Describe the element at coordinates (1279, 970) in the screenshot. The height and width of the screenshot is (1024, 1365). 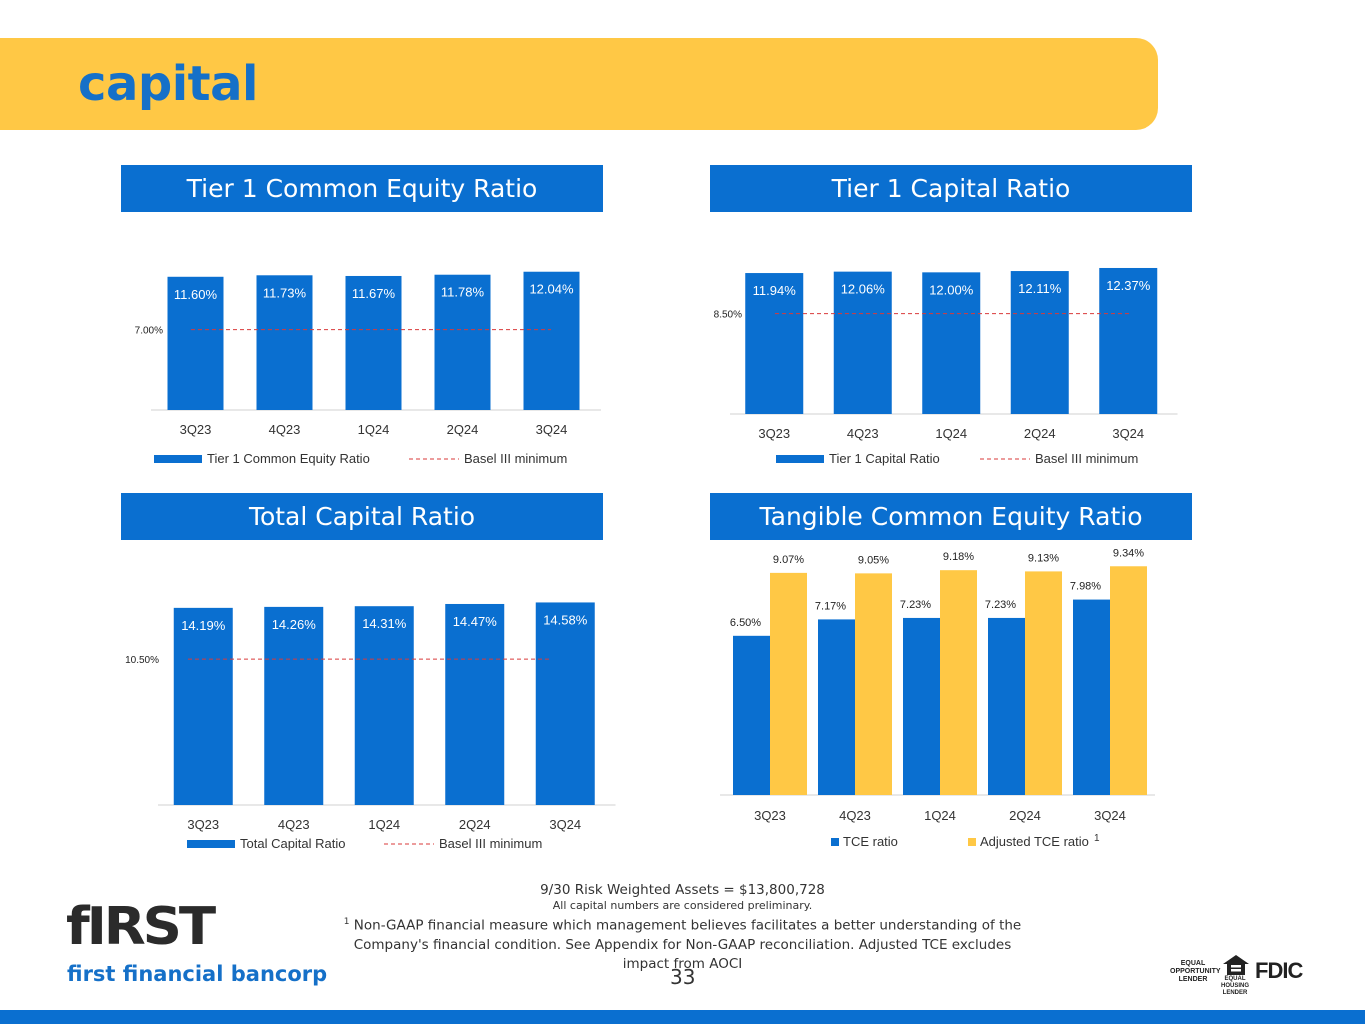
I see `fdic-badge: FDIC` at that location.